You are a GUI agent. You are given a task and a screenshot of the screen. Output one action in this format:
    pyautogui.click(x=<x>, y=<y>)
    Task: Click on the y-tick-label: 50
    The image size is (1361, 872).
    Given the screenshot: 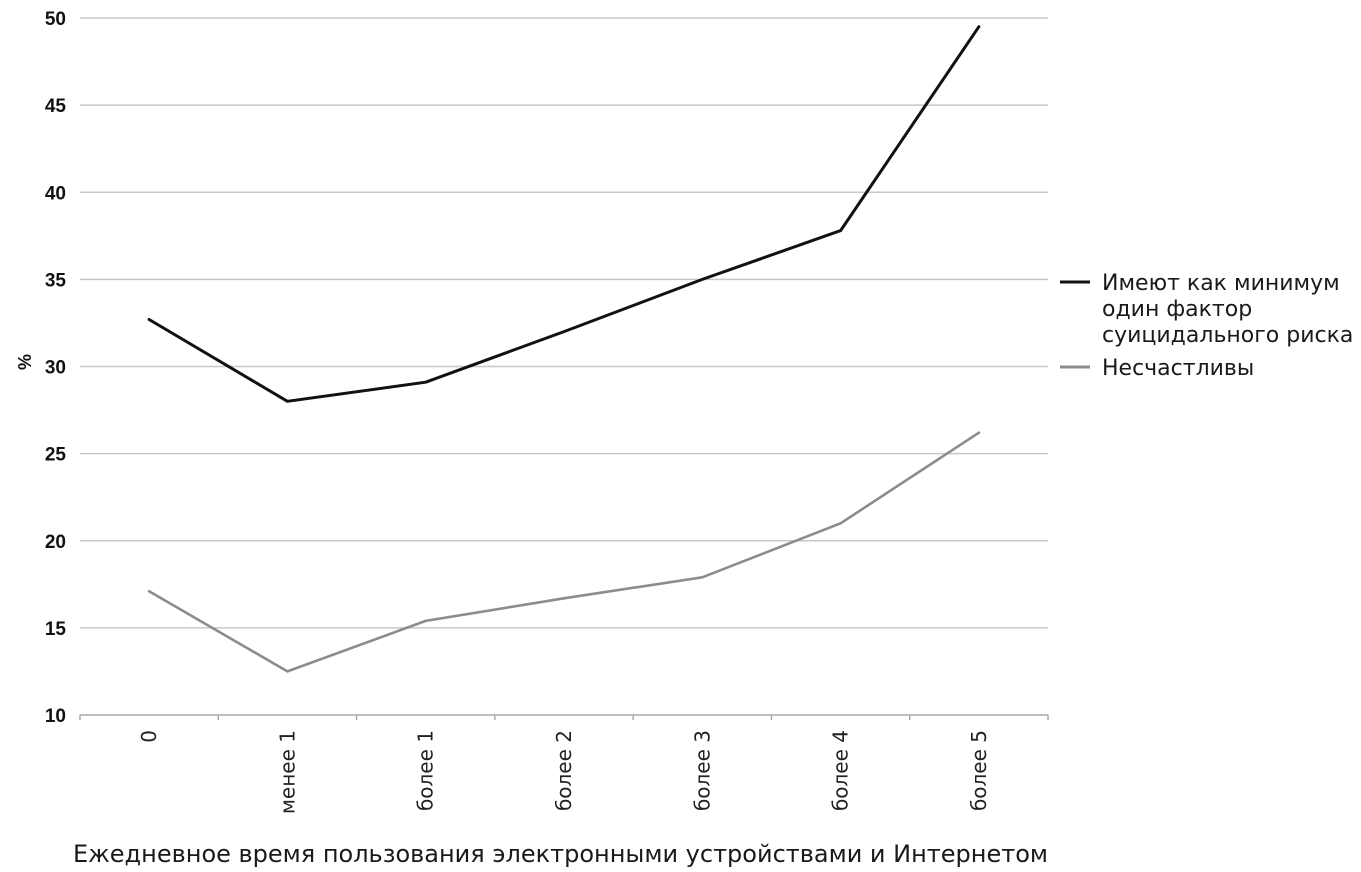 What is the action you would take?
    pyautogui.click(x=55, y=19)
    